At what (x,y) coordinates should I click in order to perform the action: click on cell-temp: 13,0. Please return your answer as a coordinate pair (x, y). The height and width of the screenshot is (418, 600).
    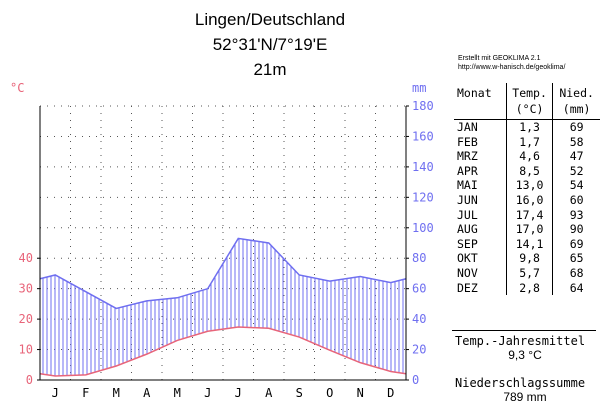
    Looking at the image, I should click on (529, 185).